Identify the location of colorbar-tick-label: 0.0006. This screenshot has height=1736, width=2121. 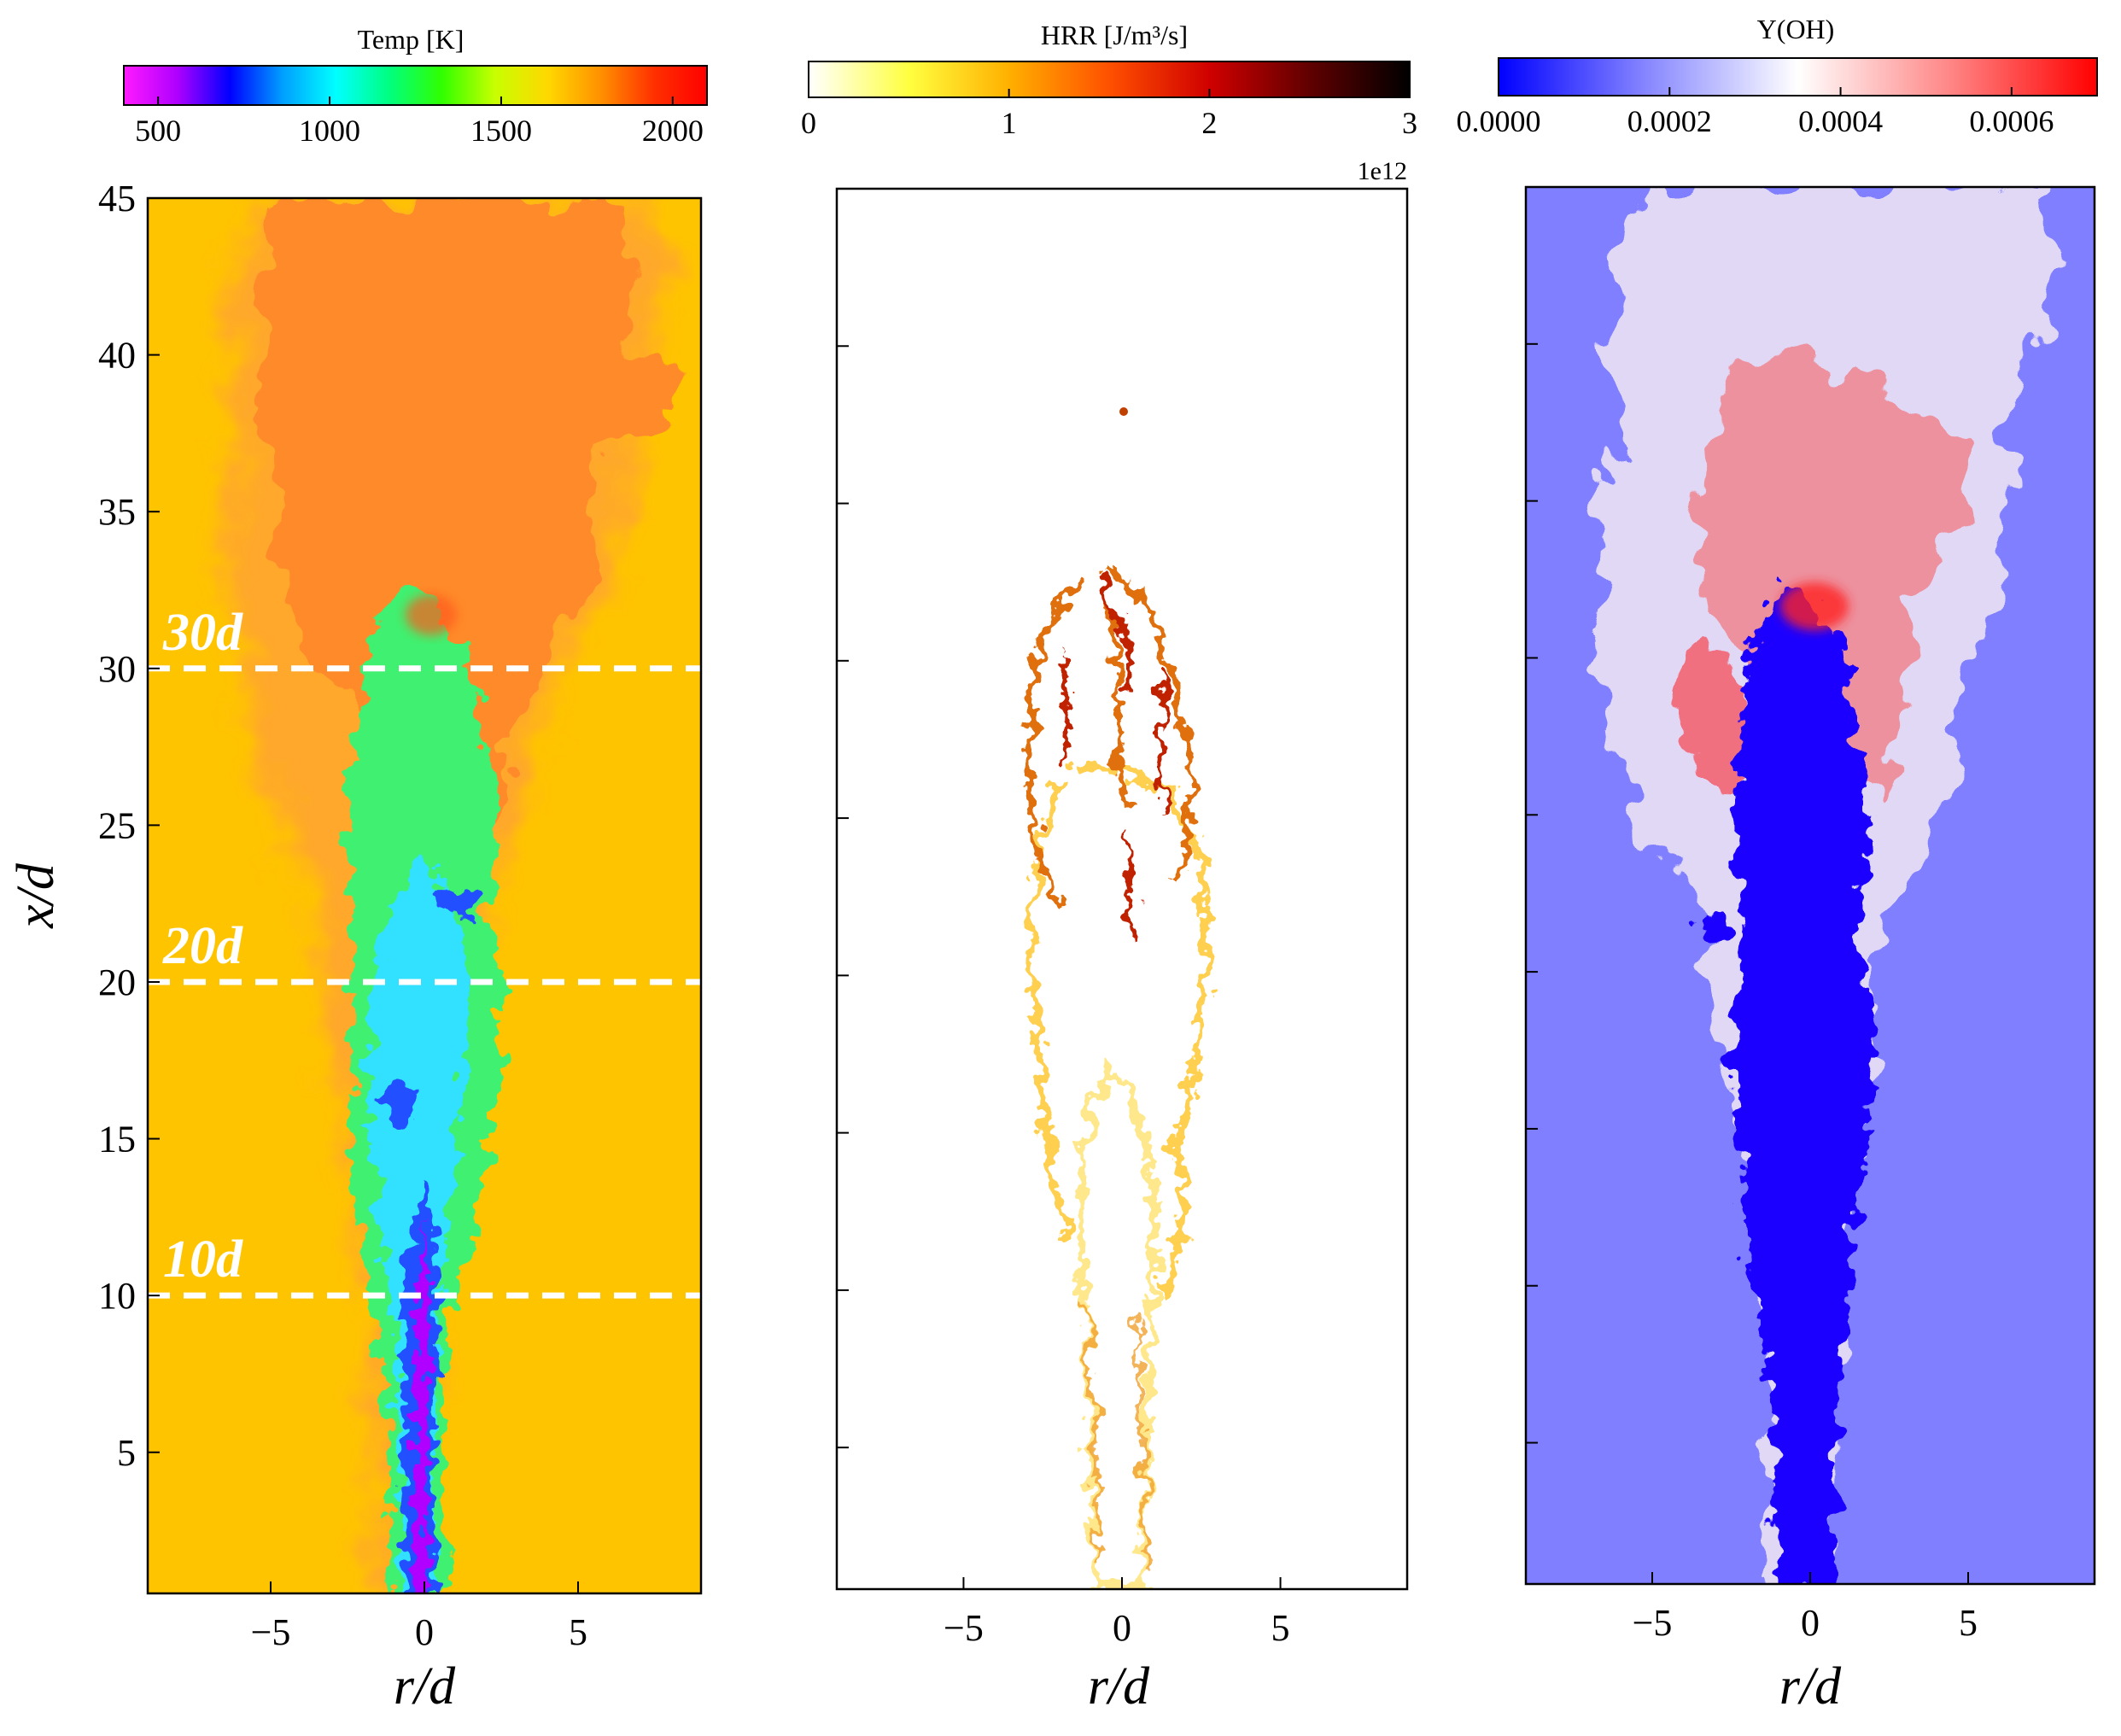
(2011, 121).